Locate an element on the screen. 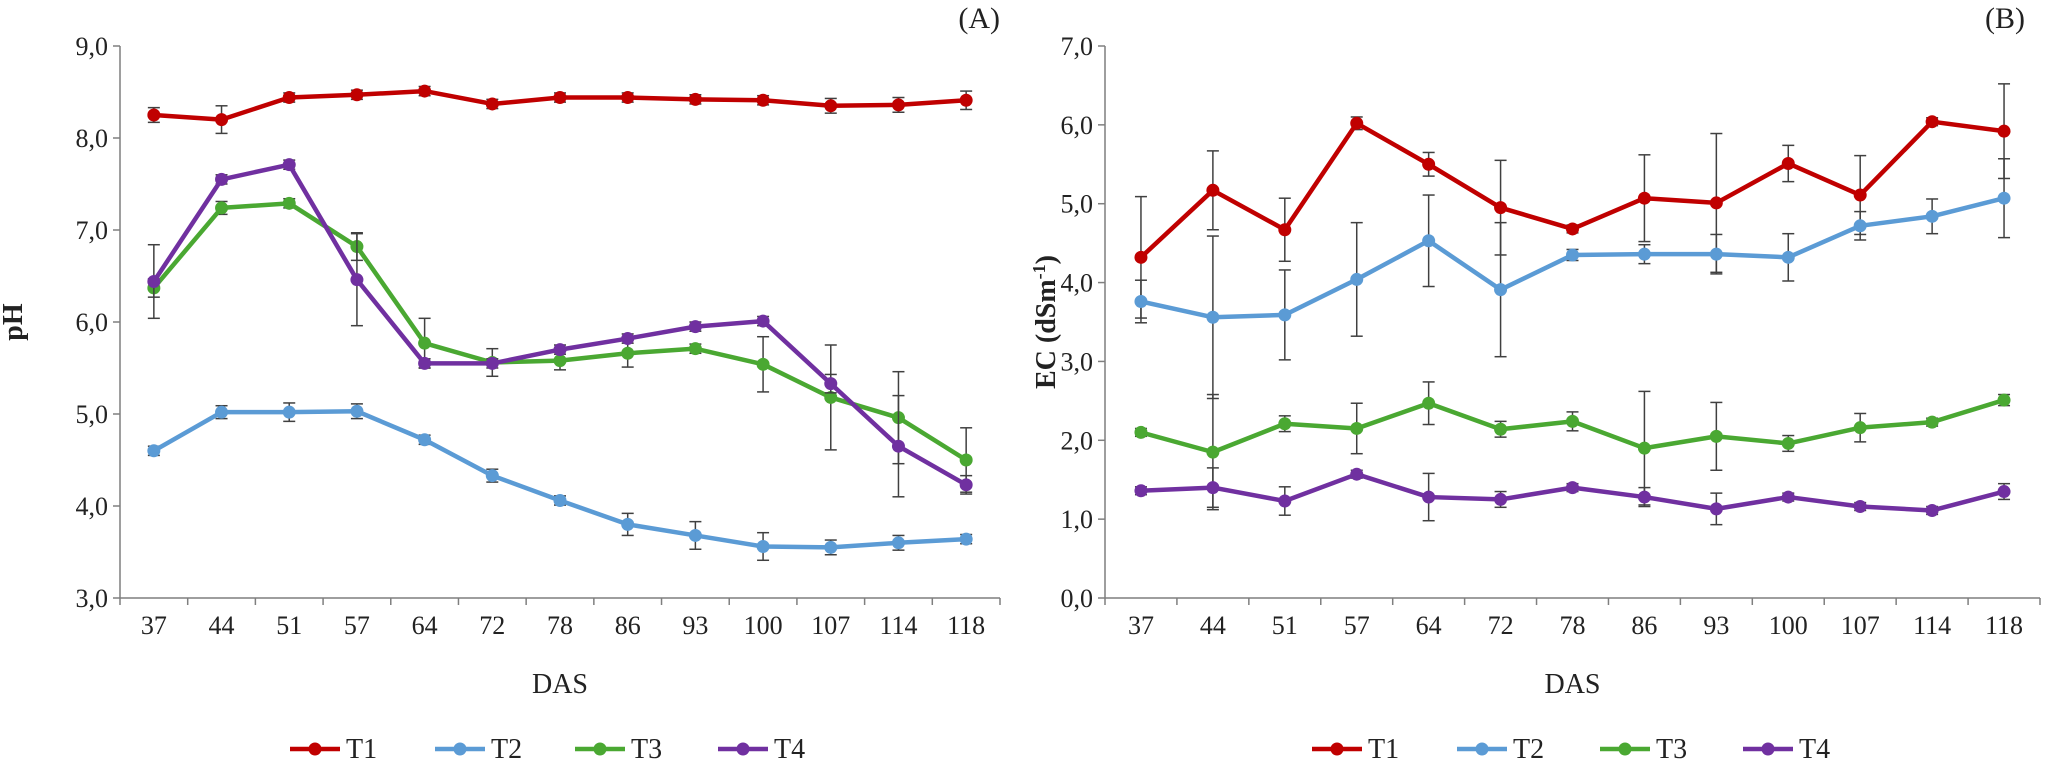 This screenshot has height=778, width=2055. panel-label: (B) is located at coordinates (2005, 18).